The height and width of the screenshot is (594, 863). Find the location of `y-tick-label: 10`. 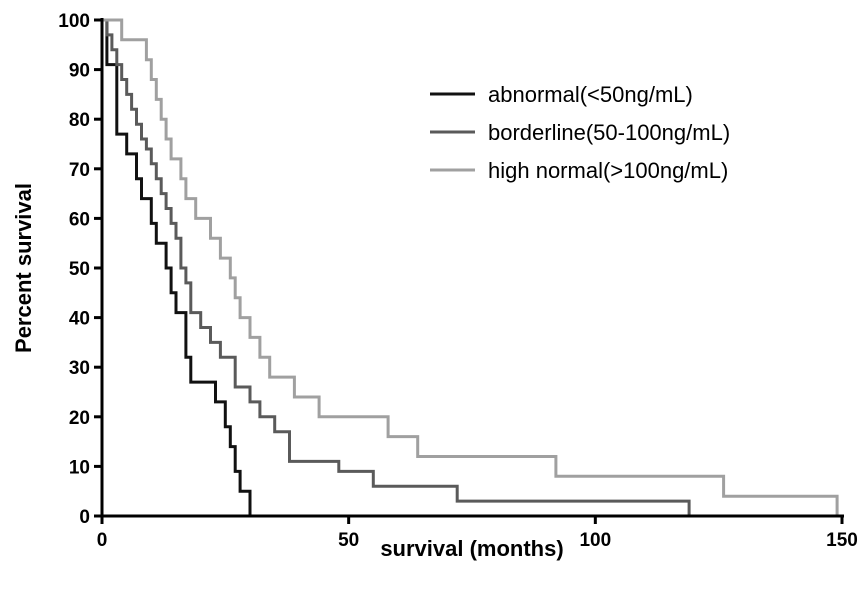

y-tick-label: 10 is located at coordinates (79, 467).